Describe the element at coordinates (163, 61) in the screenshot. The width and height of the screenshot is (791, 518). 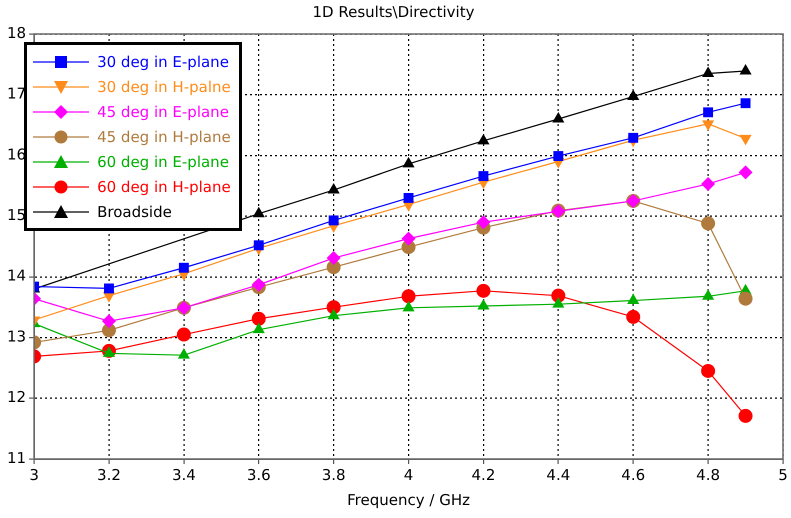
I see `legend-label: 30 deg in E-plane` at that location.